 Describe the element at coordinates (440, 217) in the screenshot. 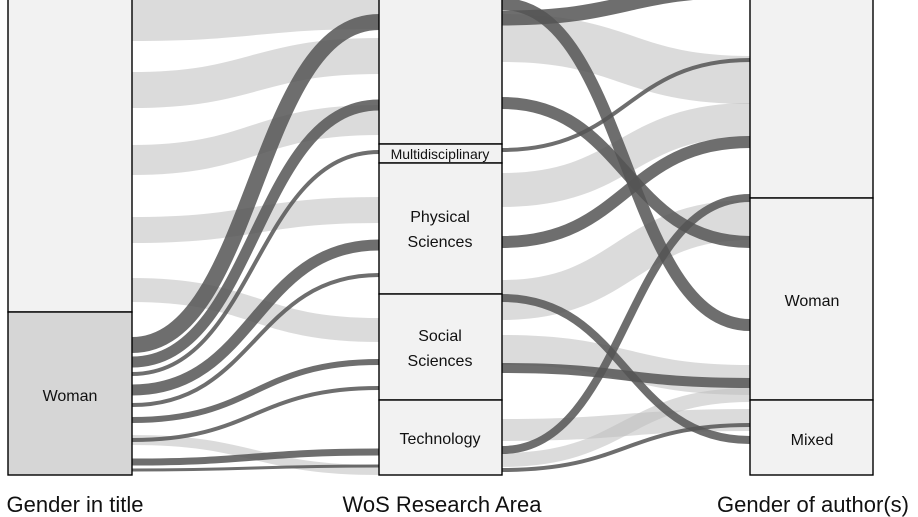

I see `node-label-physical-1: Physical` at that location.